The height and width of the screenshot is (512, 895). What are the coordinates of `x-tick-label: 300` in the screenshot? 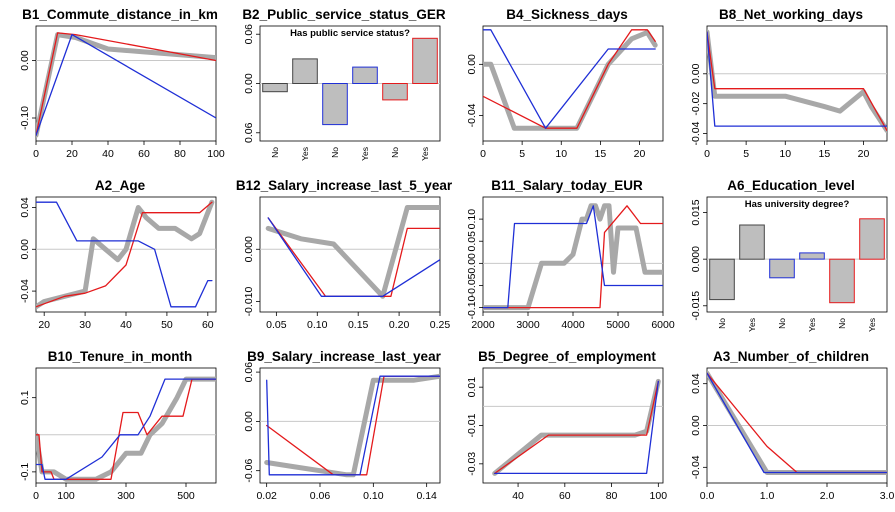 It's located at (126, 496).